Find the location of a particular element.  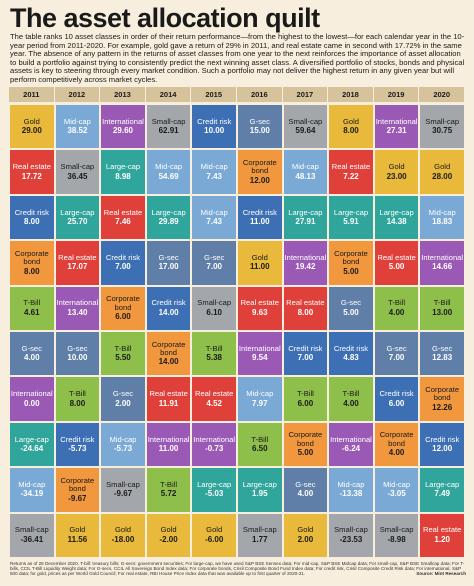

asset-return: -23.53 is located at coordinates (351, 539).